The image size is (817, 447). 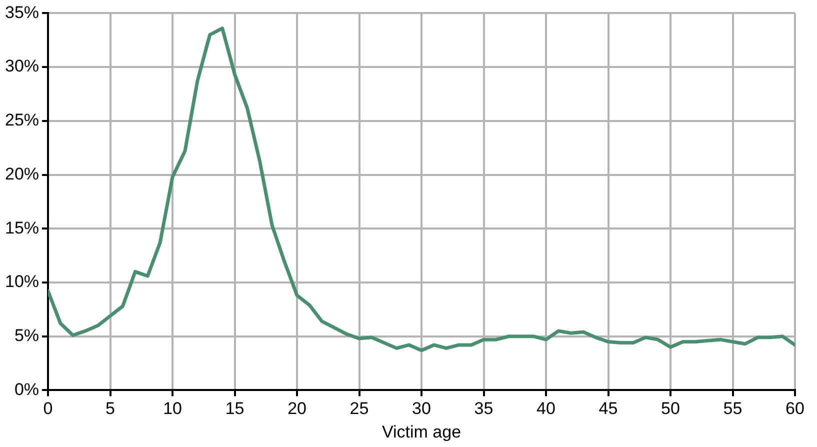 What do you see at coordinates (546, 408) in the screenshot?
I see `x-tick-label: 40` at bounding box center [546, 408].